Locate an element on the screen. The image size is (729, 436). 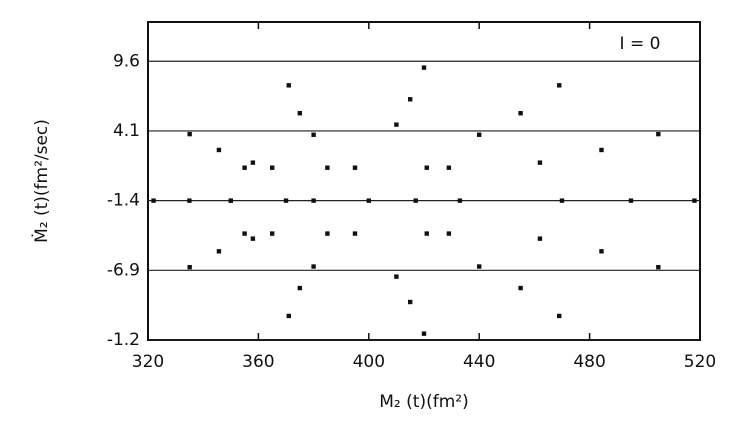
y-tick-label: -1.2 is located at coordinates (123, 340).